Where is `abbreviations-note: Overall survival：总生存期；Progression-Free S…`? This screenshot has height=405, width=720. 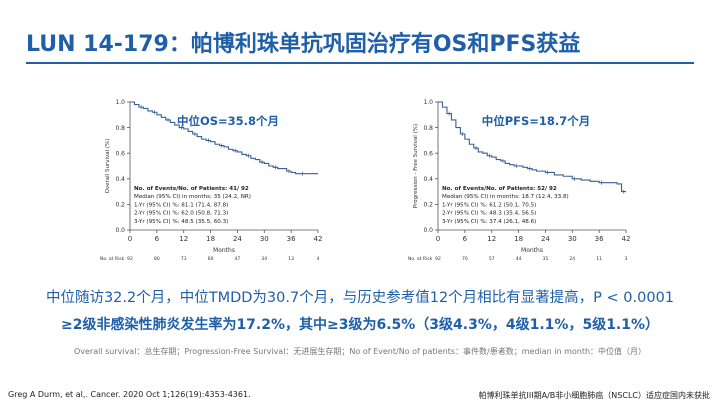
abbreviations-note: Overall survival：总生存期；Progression-Free S… is located at coordinates (360, 351).